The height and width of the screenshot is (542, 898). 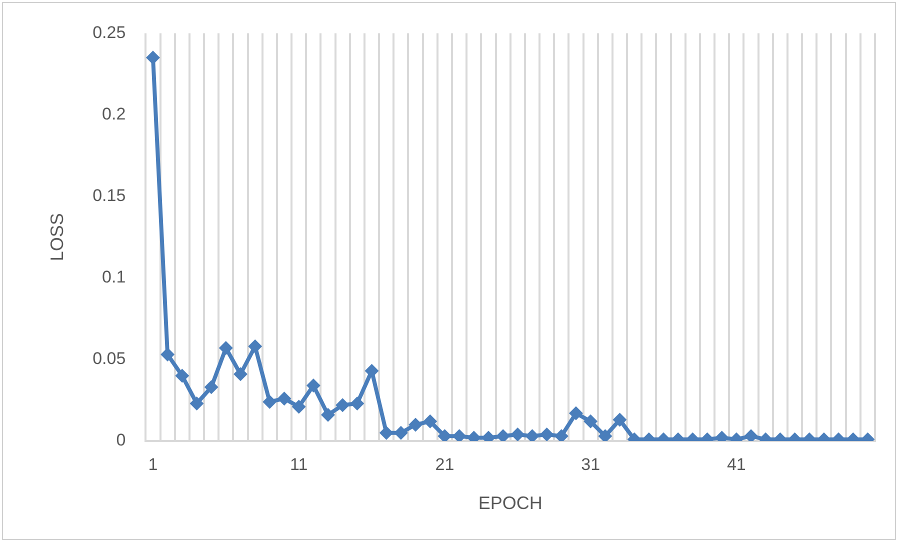 What do you see at coordinates (299, 464) in the screenshot?
I see `x-tick-label: 11` at bounding box center [299, 464].